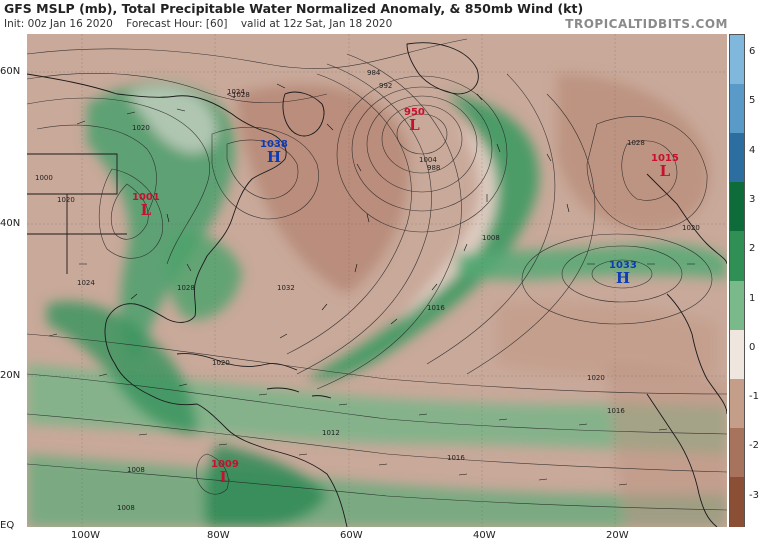  Describe the element at coordinates (85, 535) in the screenshot. I see `lon-label: 100W` at that location.